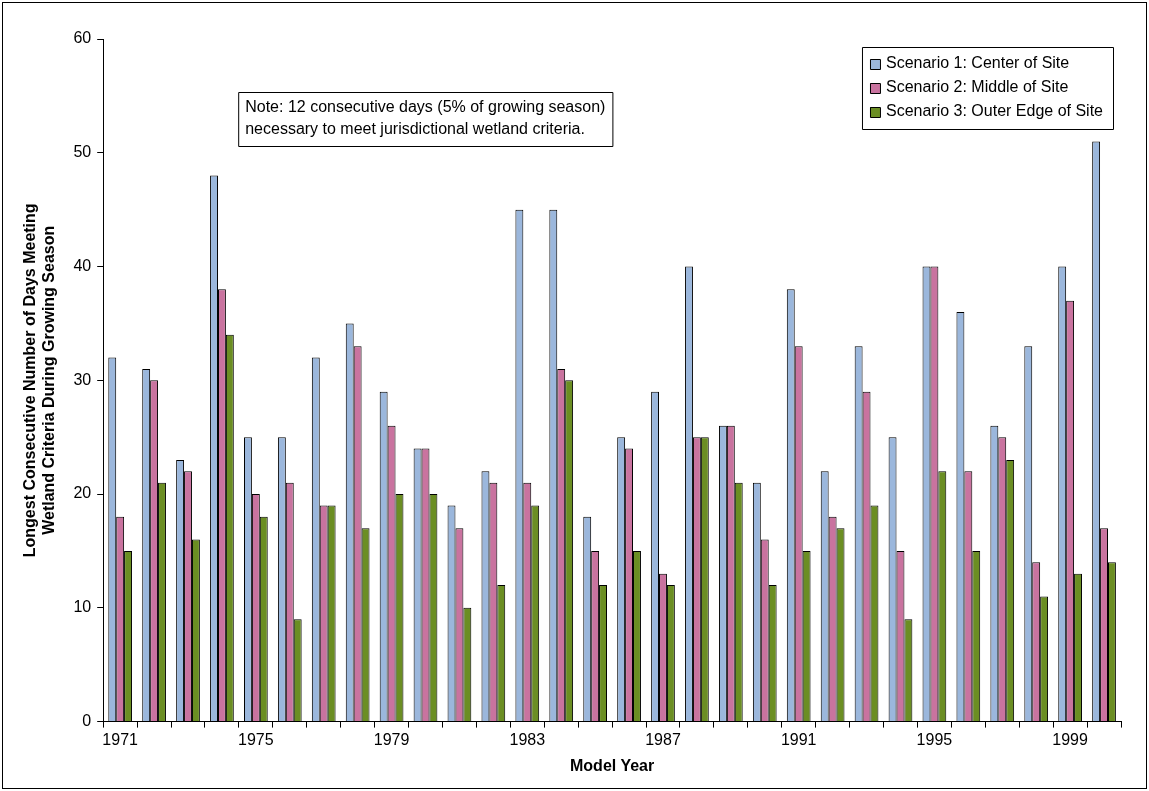 This screenshot has height=791, width=1149. Describe the element at coordinates (82, 38) in the screenshot. I see `y-tick-label: 60` at that location.